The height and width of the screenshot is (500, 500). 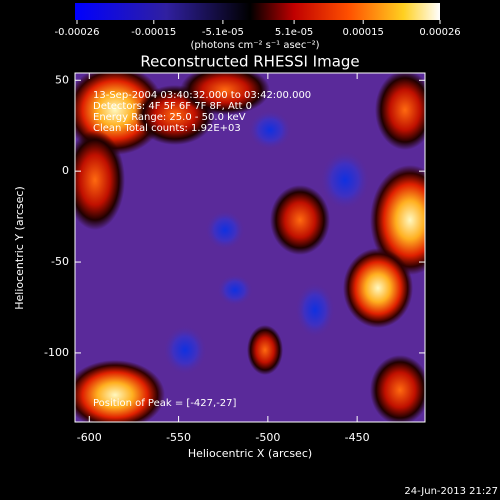 I want to click on colorbar, so click(x=257, y=11).